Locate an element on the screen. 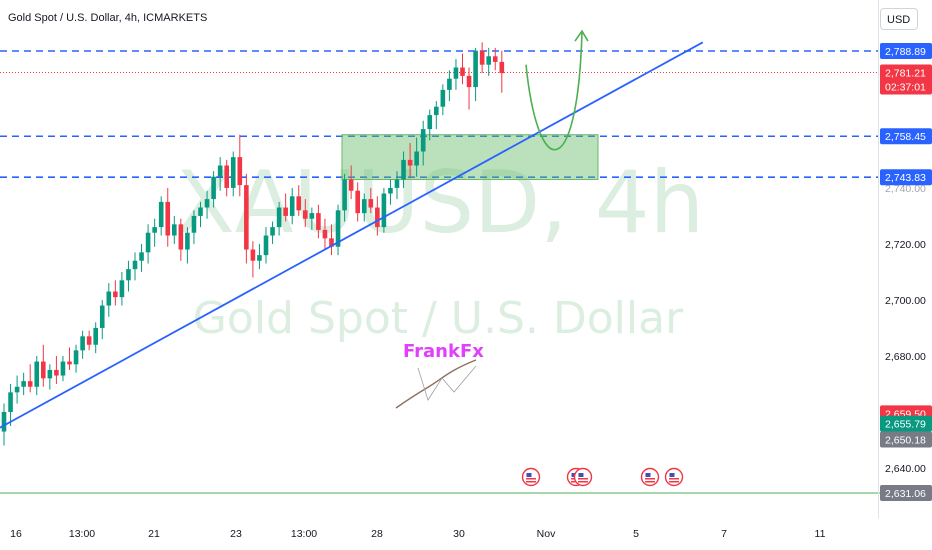 This screenshot has height=550, width=932. y-tick-label: 2,640.00 is located at coordinates (905, 469).